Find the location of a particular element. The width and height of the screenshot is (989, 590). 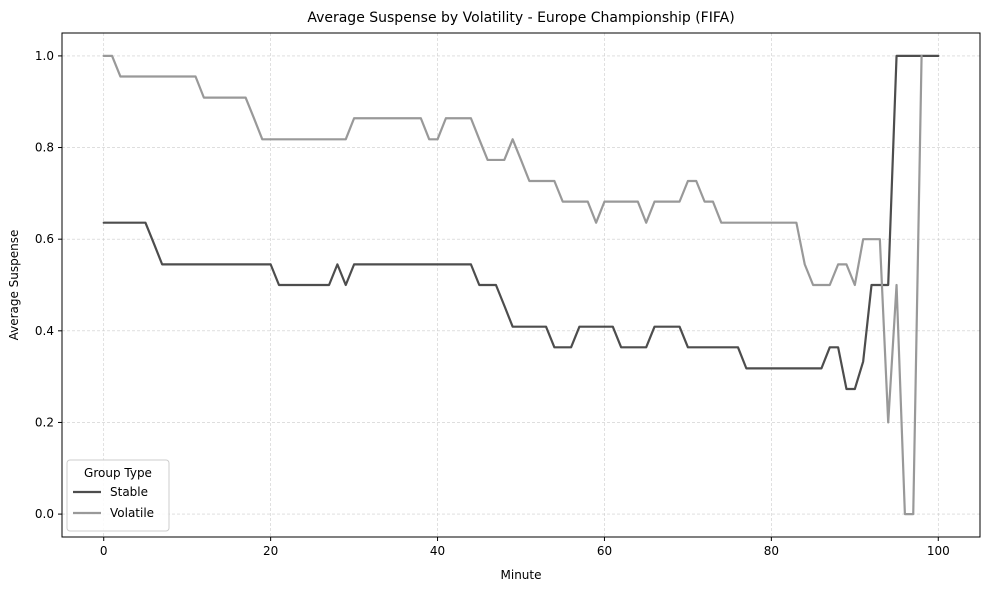

y-tick-label: 0.2 is located at coordinates (44, 422).